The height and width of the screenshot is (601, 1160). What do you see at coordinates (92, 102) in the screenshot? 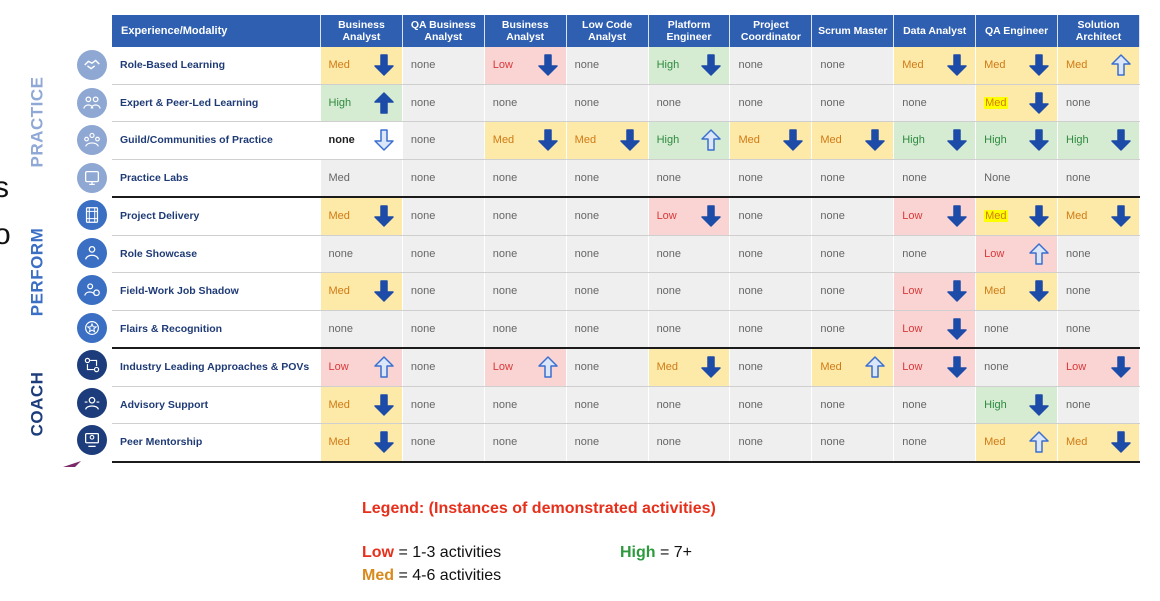
I see `team-icon` at bounding box center [92, 102].